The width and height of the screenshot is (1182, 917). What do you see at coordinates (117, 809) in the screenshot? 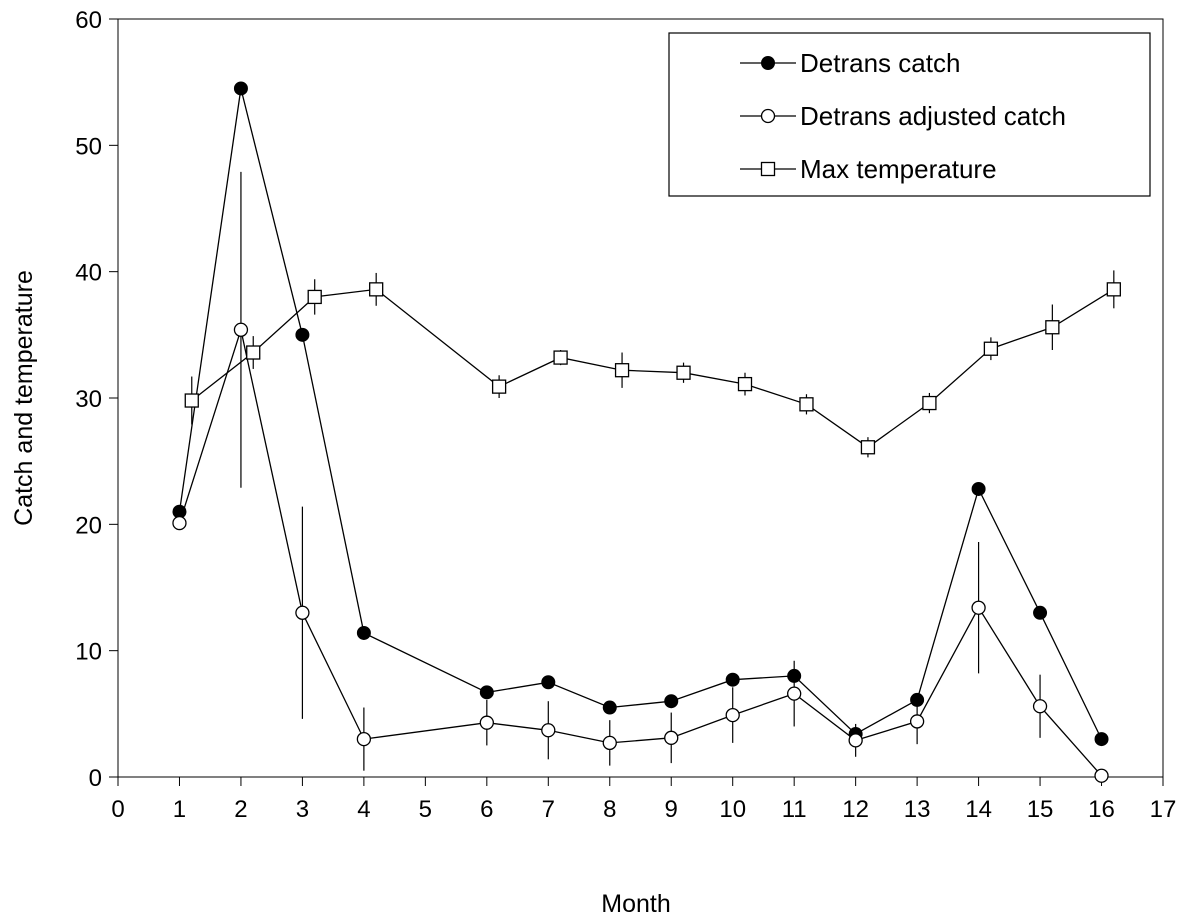
I see `x-tick-label: 0` at bounding box center [117, 809].